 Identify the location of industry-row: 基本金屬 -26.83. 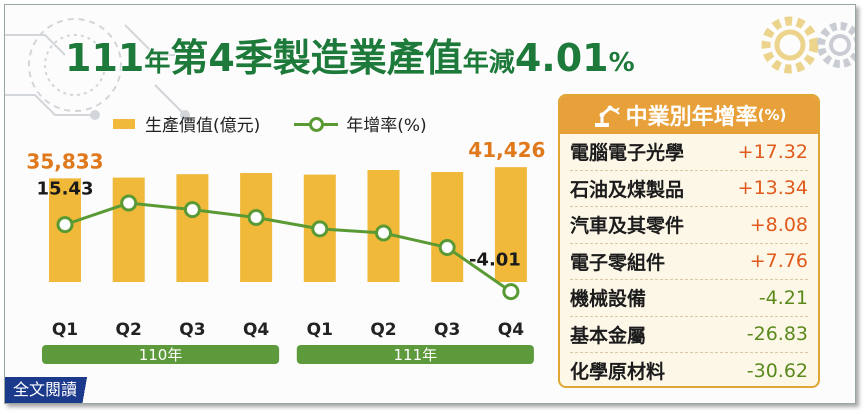
(689, 335).